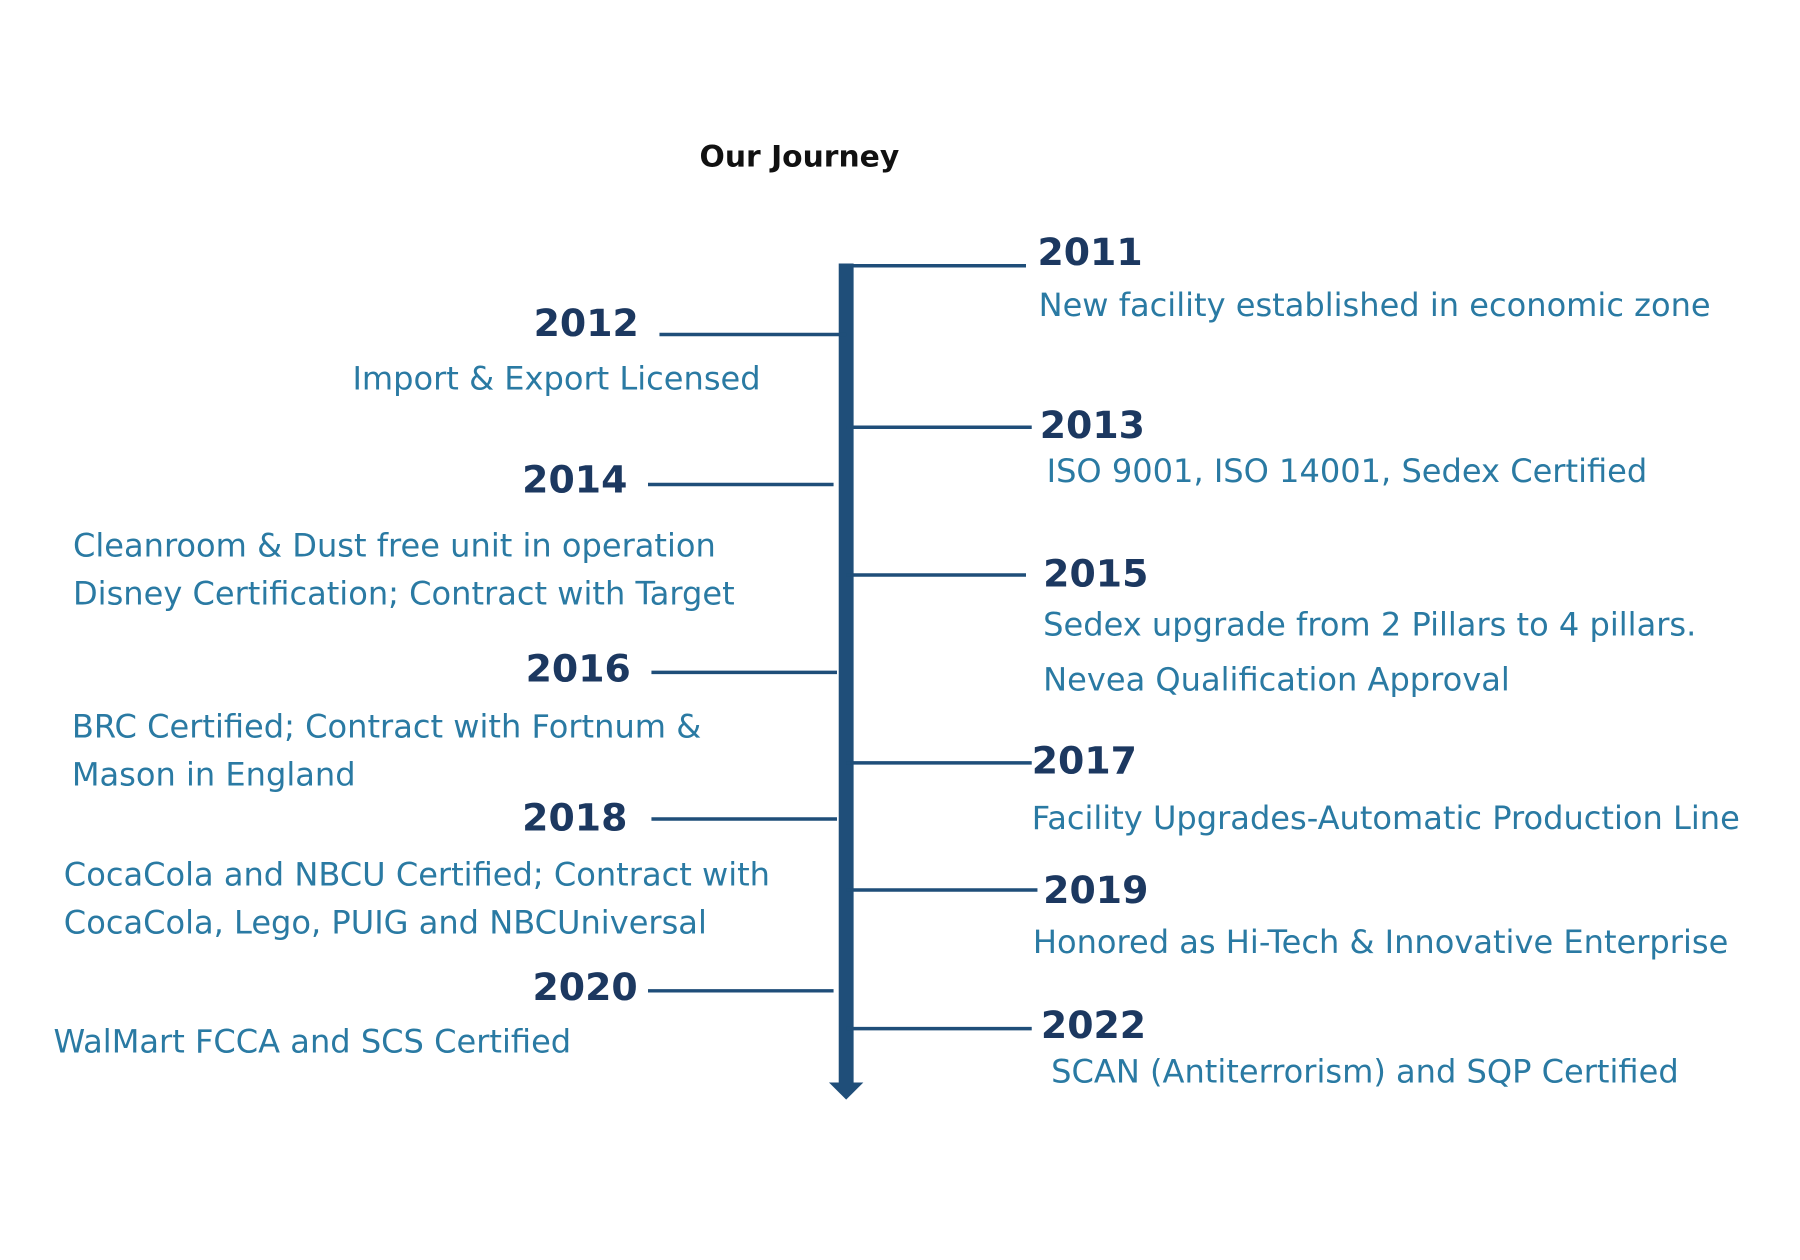  What do you see at coordinates (214, 775) in the screenshot?
I see `event-description: Mason in England` at bounding box center [214, 775].